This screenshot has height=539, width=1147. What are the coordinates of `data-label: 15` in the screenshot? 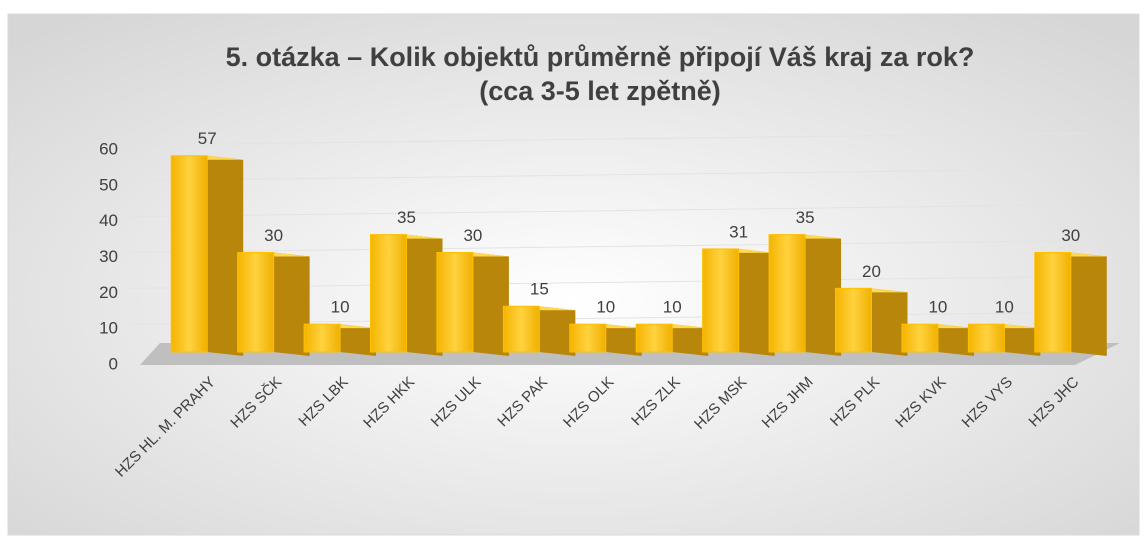 It's located at (539, 289).